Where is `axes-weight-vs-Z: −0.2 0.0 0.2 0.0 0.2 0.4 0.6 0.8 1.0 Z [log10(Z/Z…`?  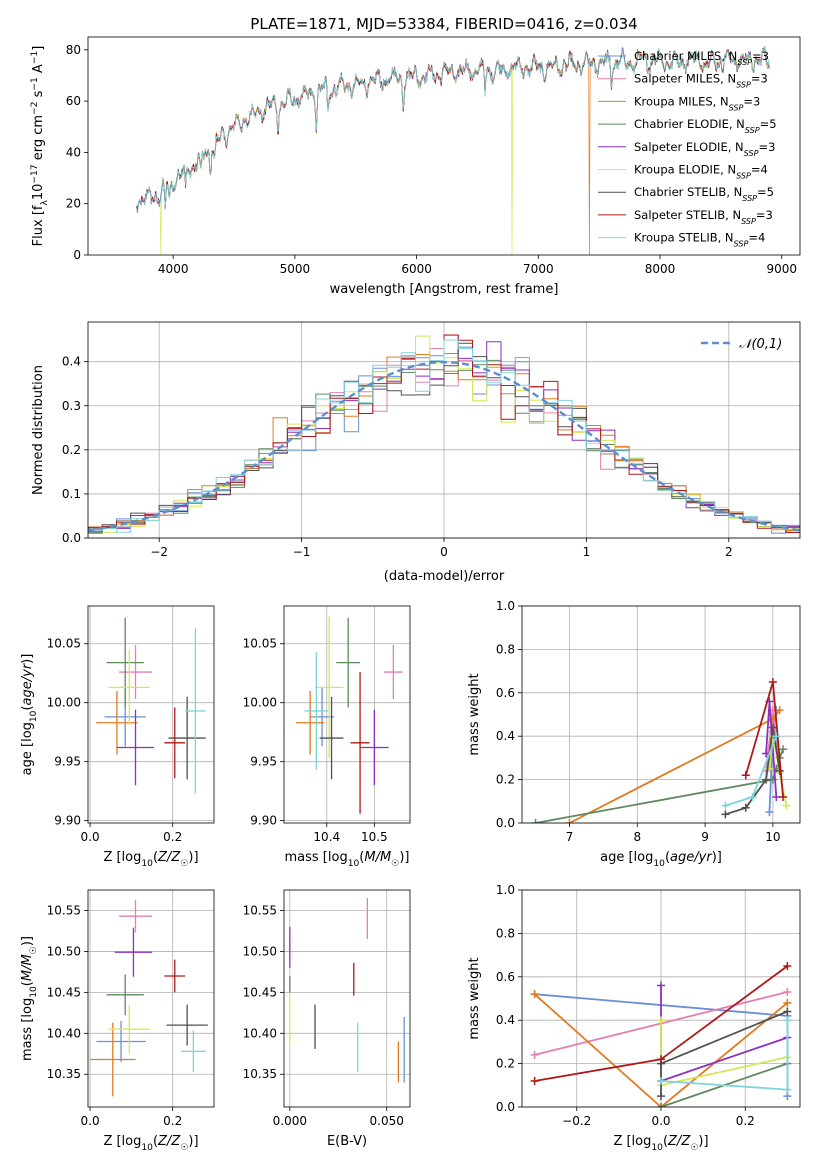
axes-weight-vs-Z: −0.2 0.0 0.2 0.0 0.2 0.4 0.6 0.8 1.0 Z [log10(Z/Z… is located at coordinates (634, 1018).